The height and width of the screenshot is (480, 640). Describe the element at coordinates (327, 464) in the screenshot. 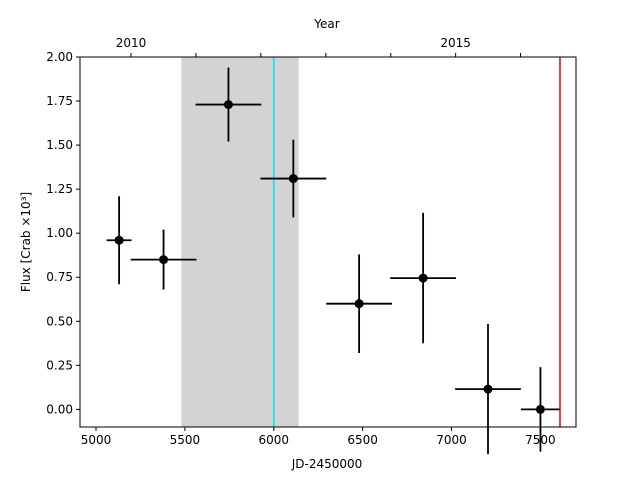

I see `x-axis-title: JD-2450000` at that location.